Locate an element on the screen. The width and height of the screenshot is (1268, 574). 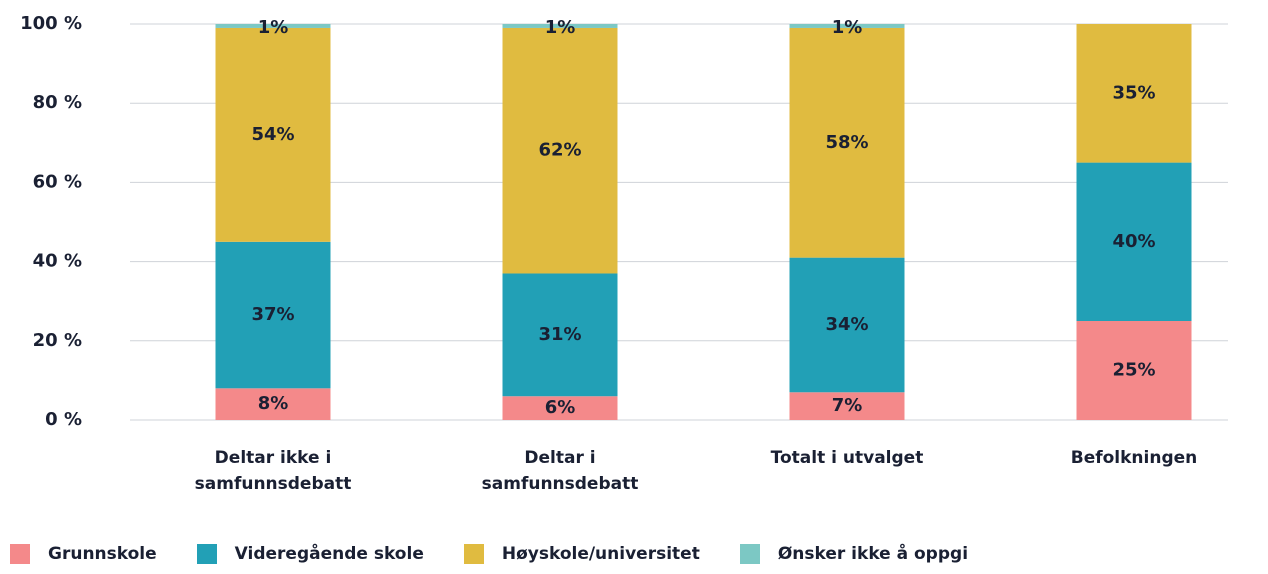
y-tick-label: 80 % is located at coordinates (57, 102).